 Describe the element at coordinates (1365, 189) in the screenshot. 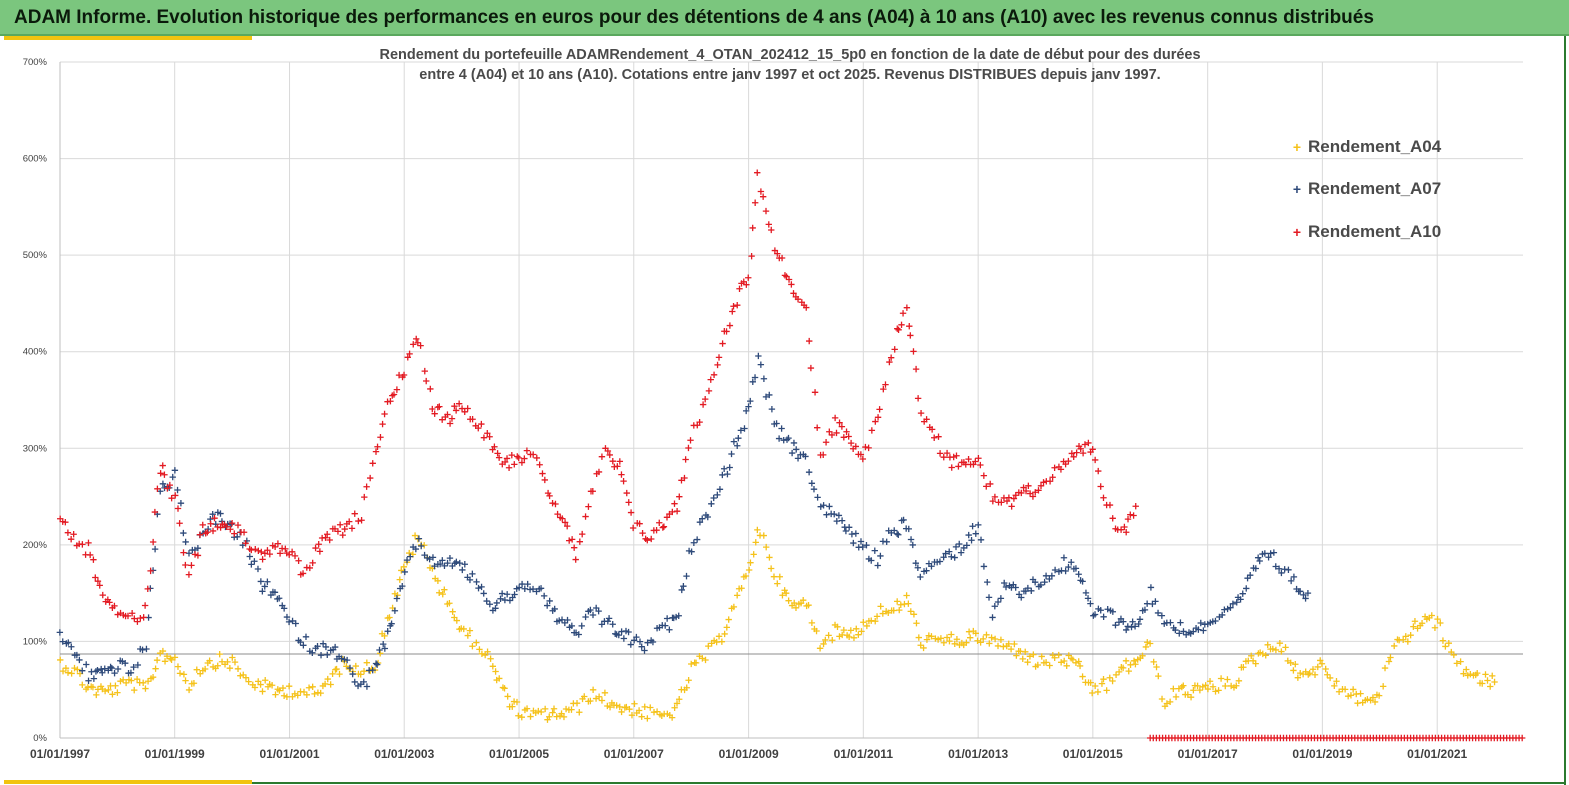

I see `legend-item-a07: + Rendement_A07` at that location.